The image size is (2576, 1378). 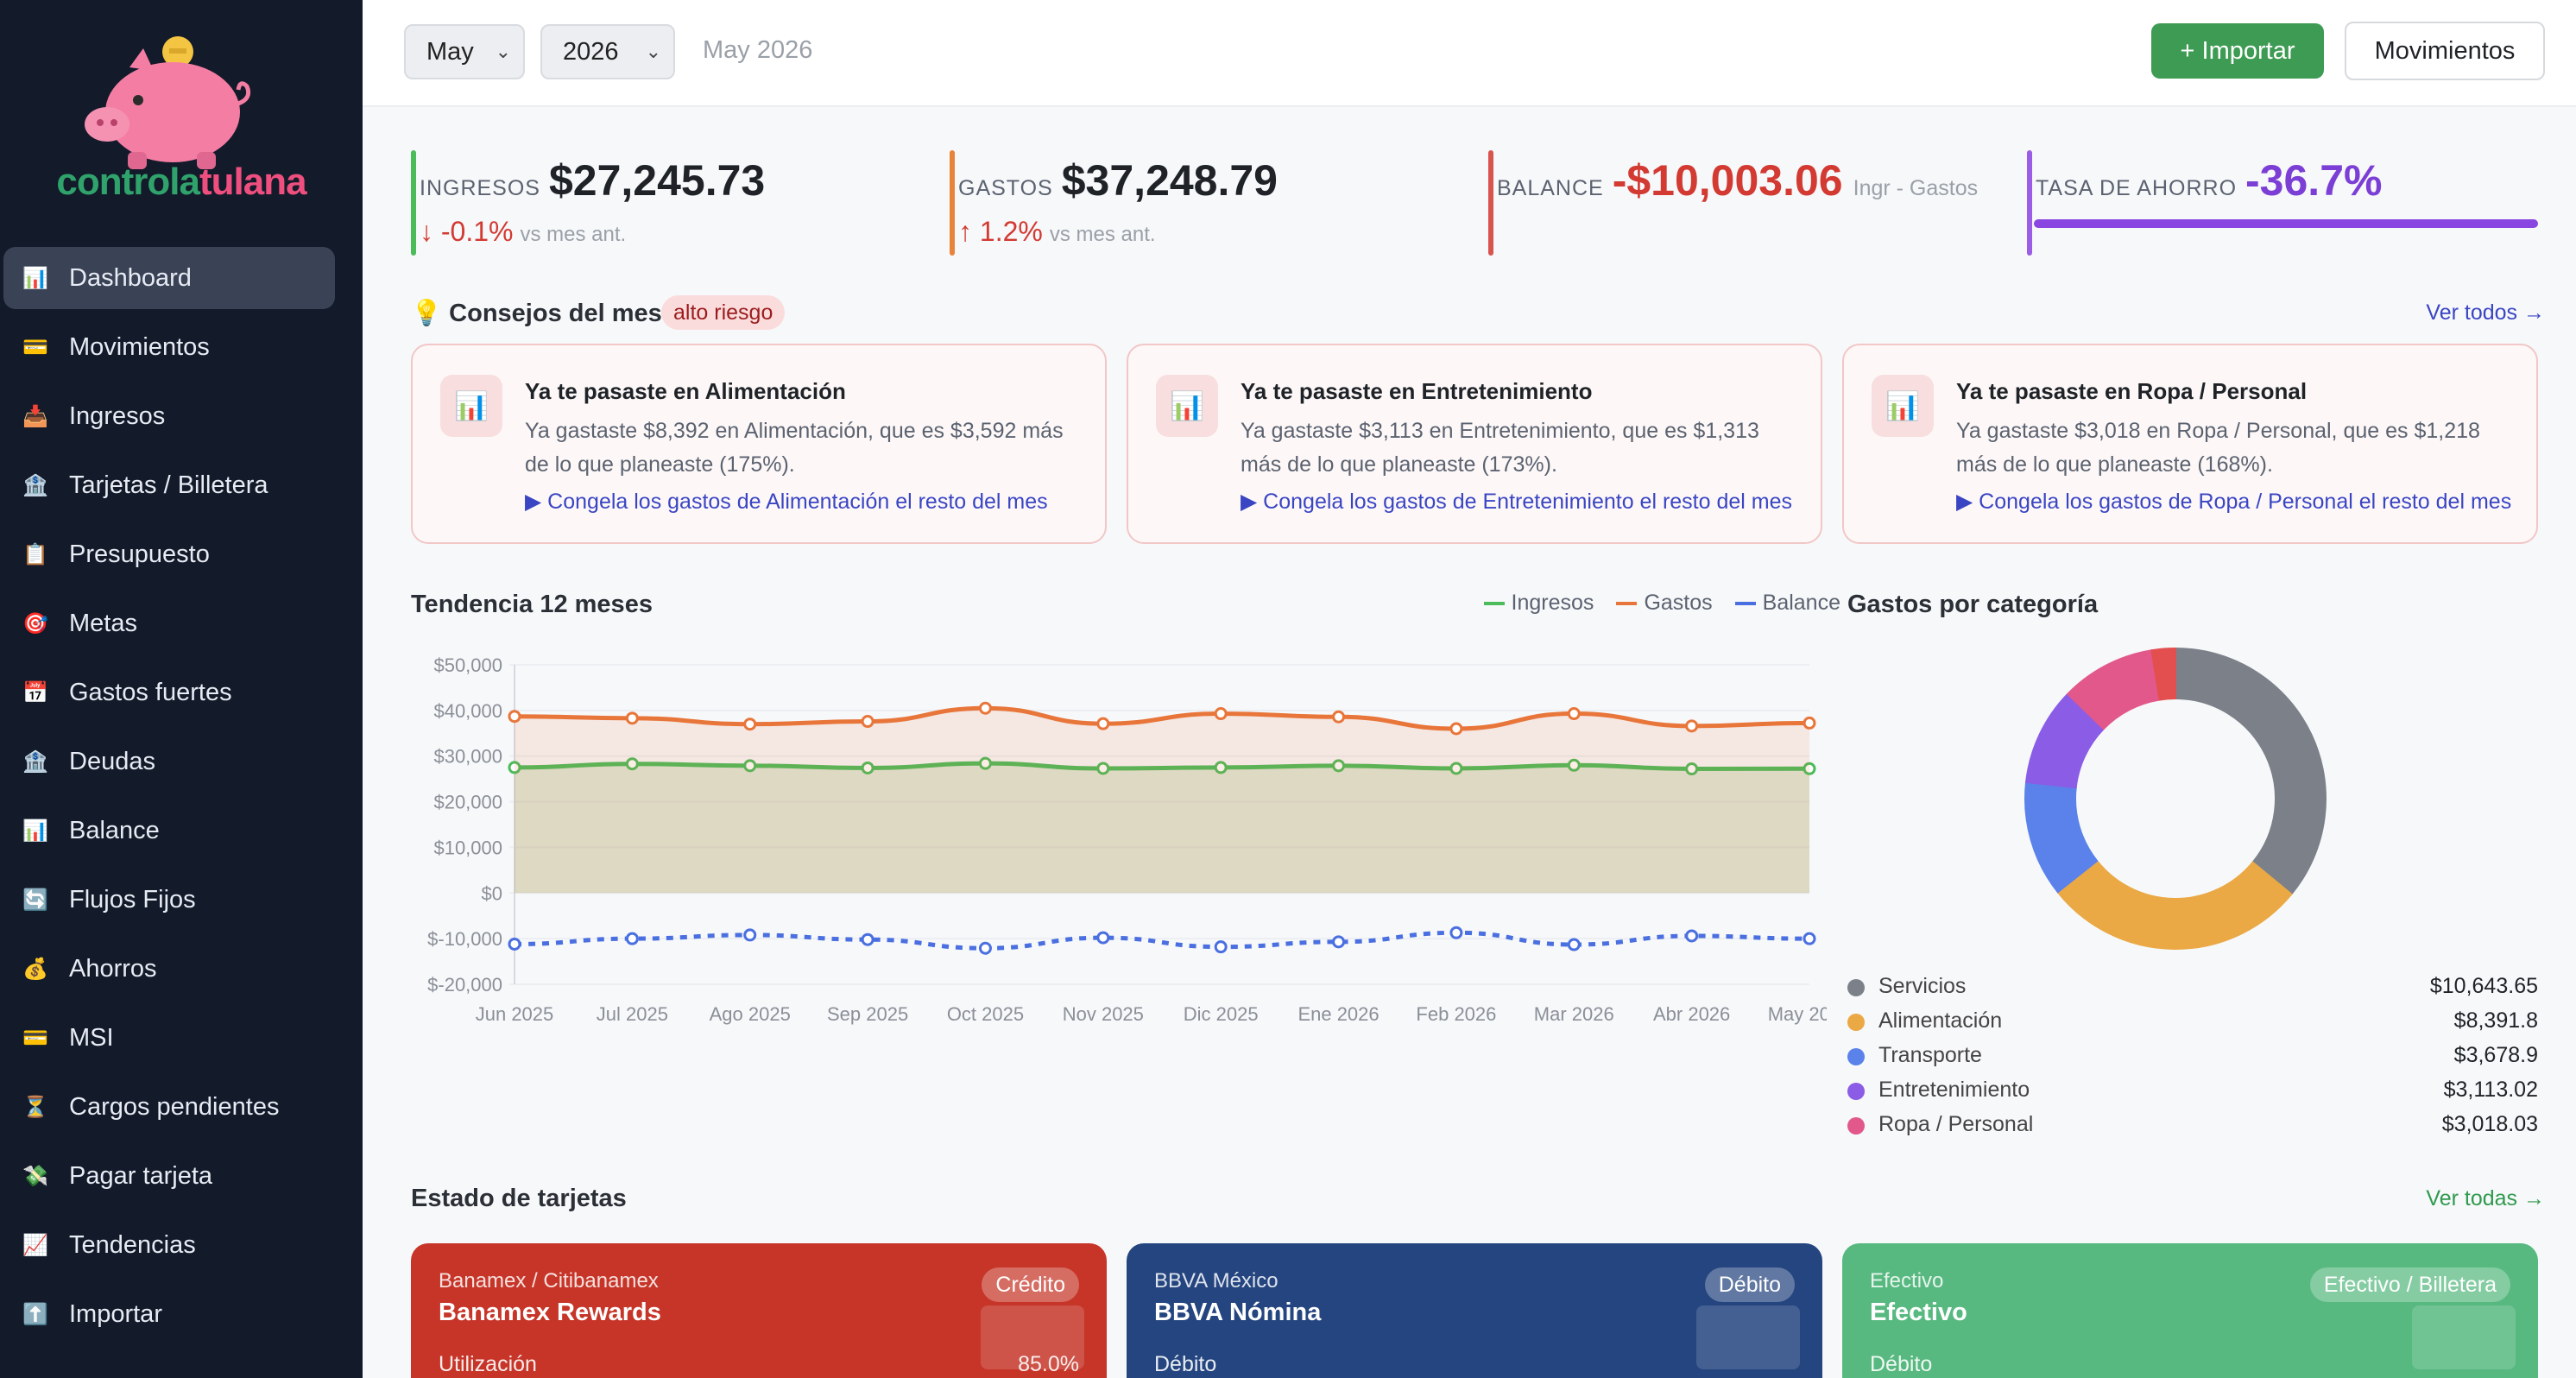 What do you see at coordinates (2192, 1058) in the screenshot?
I see `category-row: Transporte $3,678.9` at bounding box center [2192, 1058].